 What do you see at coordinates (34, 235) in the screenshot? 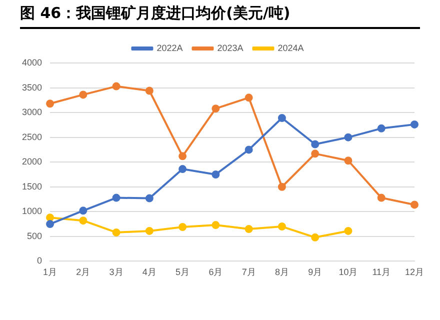
I see `y-tick-label: 500` at bounding box center [34, 235].